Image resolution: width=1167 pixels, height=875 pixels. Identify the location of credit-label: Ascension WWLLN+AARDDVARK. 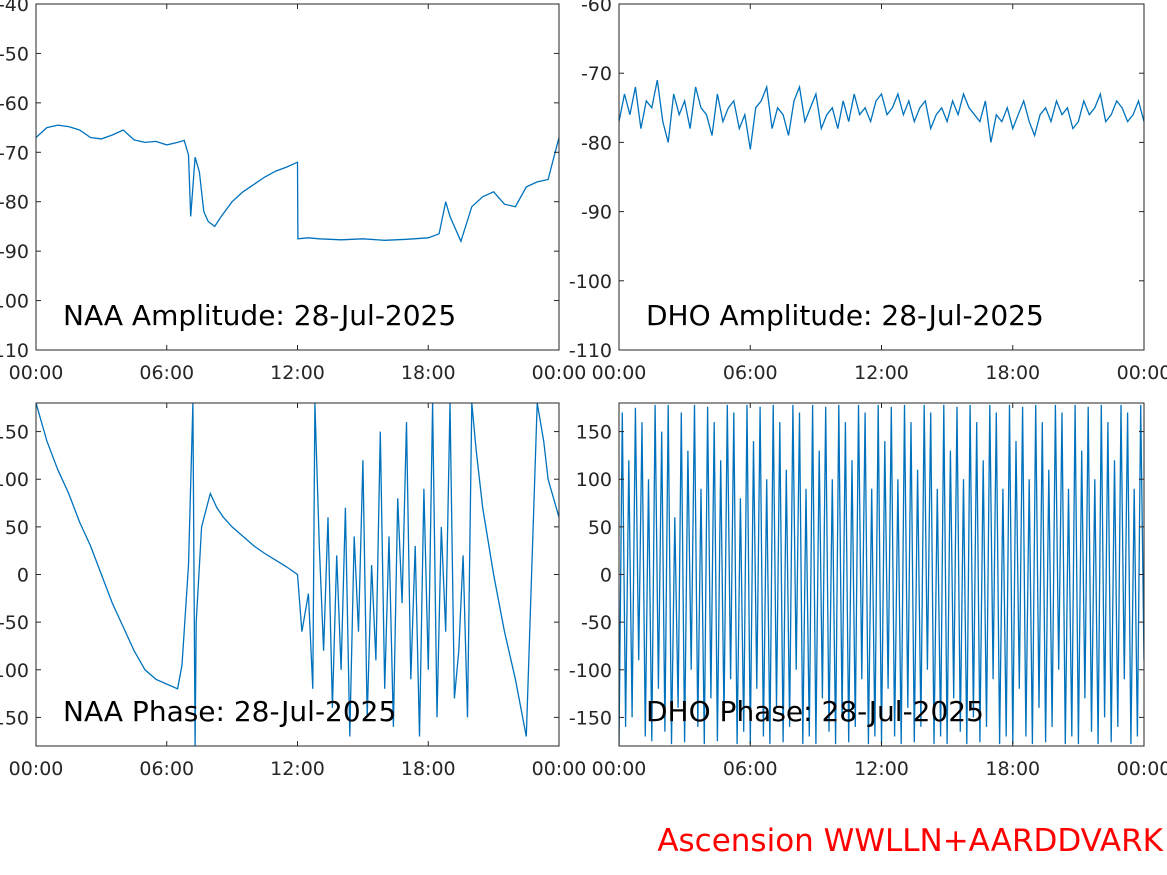
(910, 841).